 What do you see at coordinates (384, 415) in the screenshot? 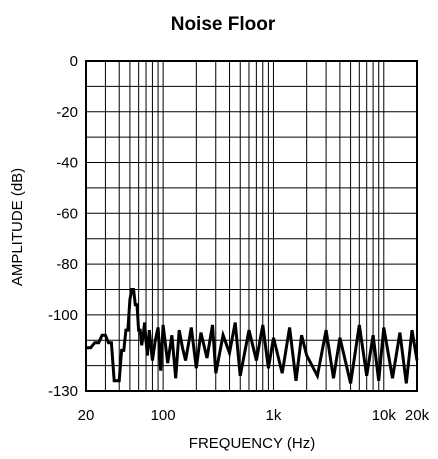
I see `x-tick-label: 10k` at bounding box center [384, 415].